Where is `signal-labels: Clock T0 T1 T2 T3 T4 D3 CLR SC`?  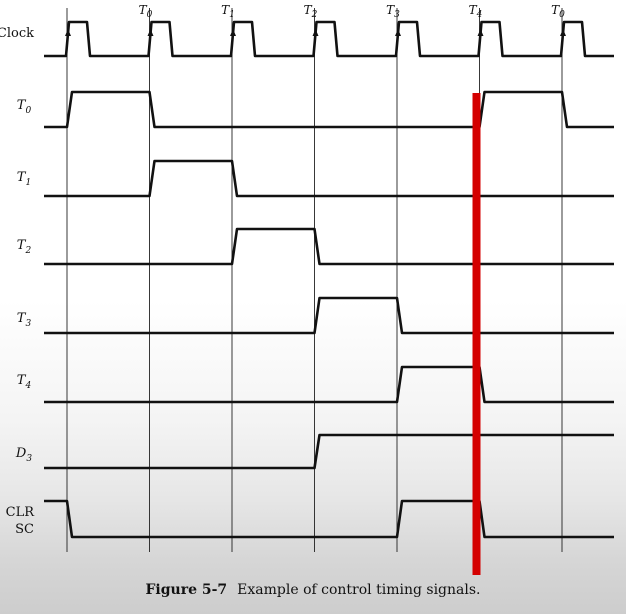 signal-labels: Clock T0 T1 T2 T3 T4 D3 CLR SC is located at coordinates (17, 281).